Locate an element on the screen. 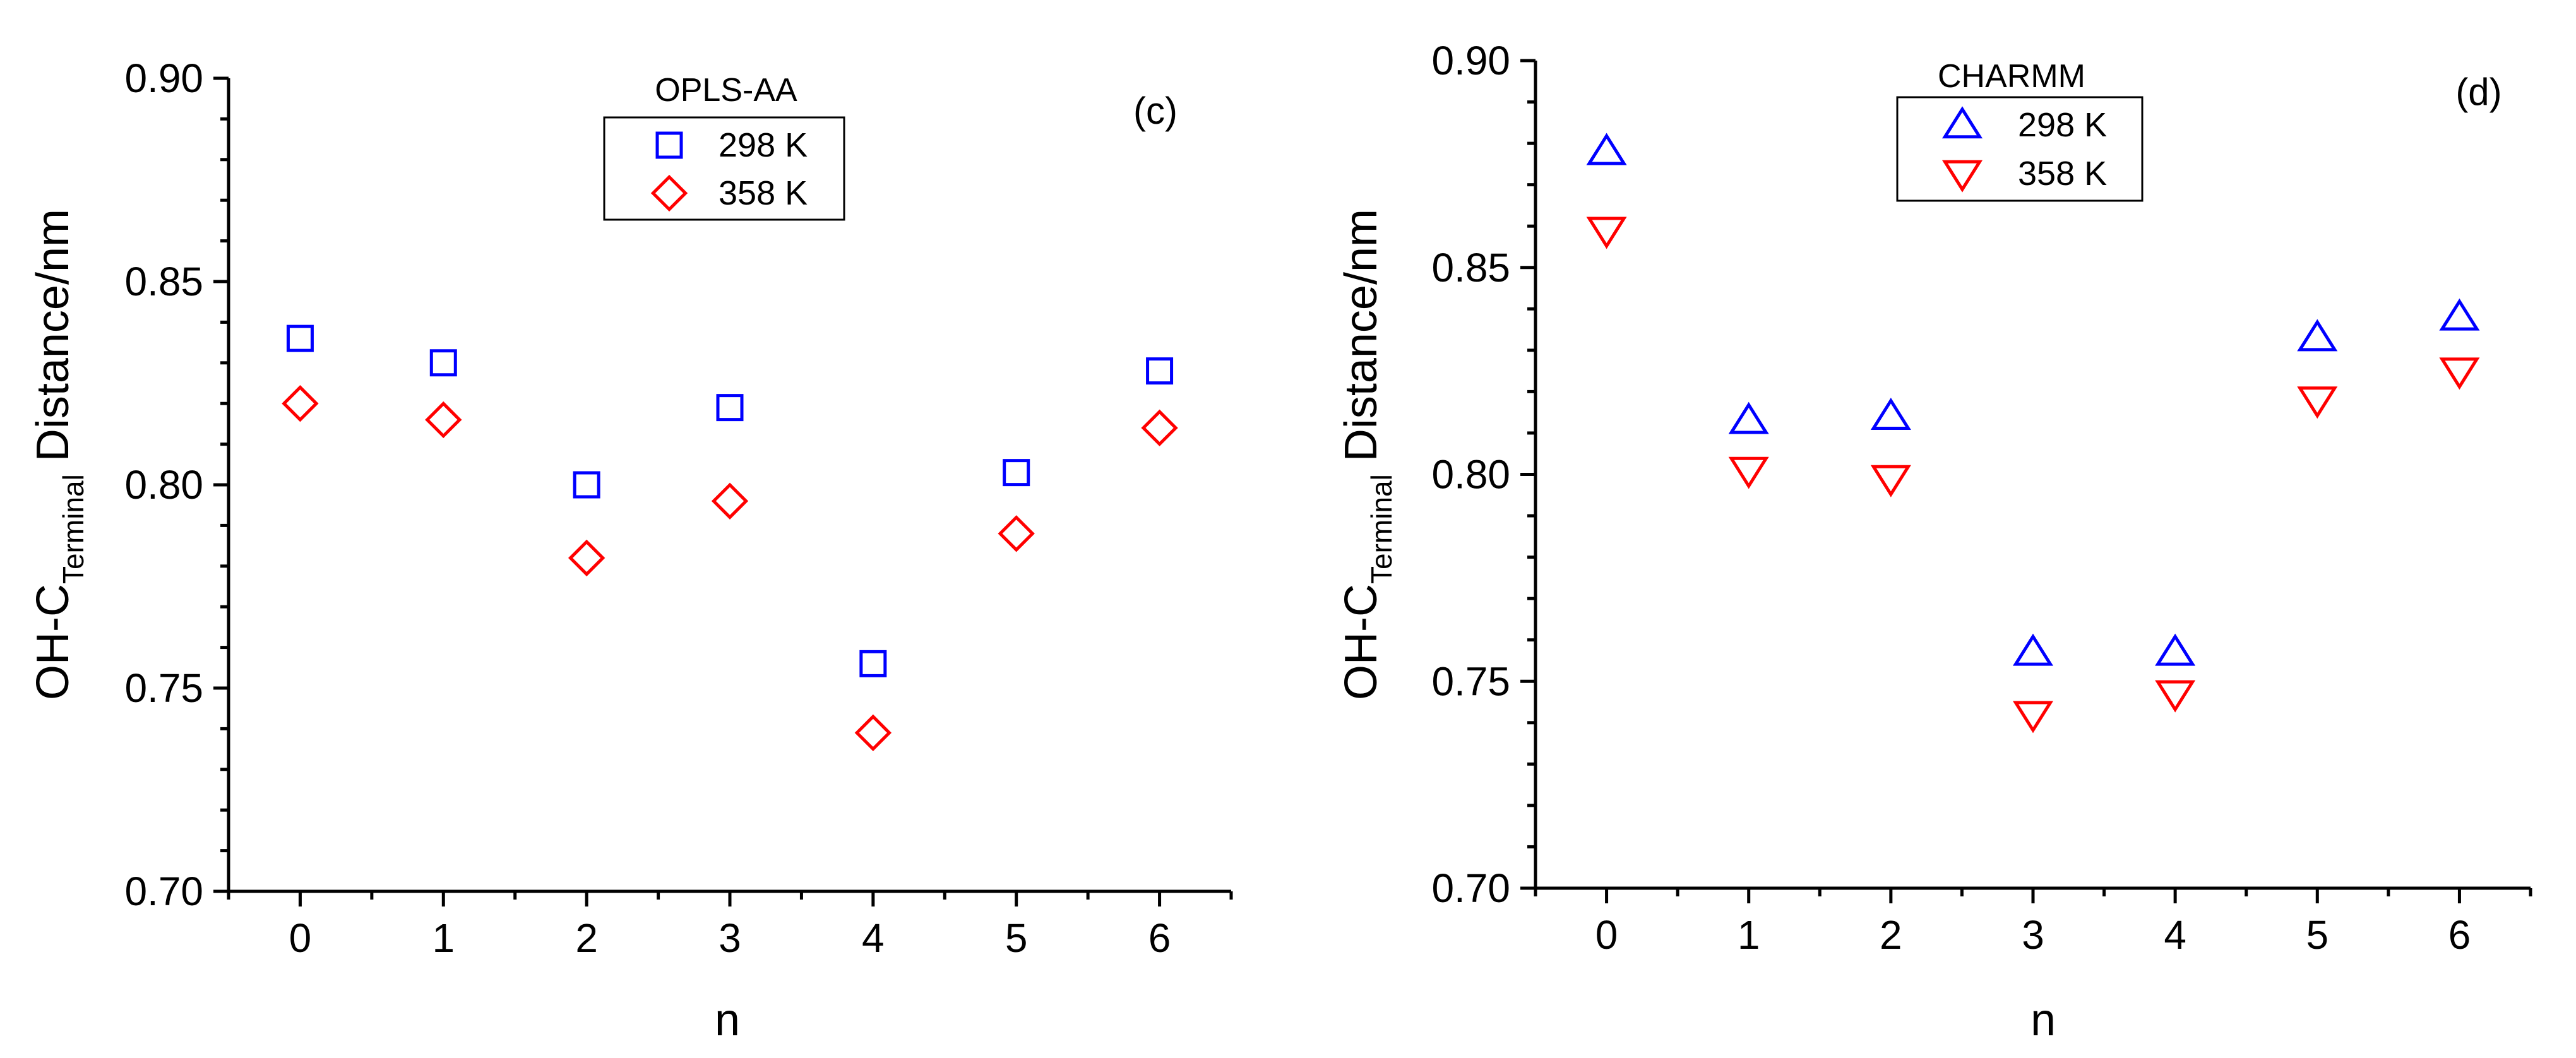 The image size is (2576, 1058). panel-tag: (c) is located at coordinates (1155, 111).